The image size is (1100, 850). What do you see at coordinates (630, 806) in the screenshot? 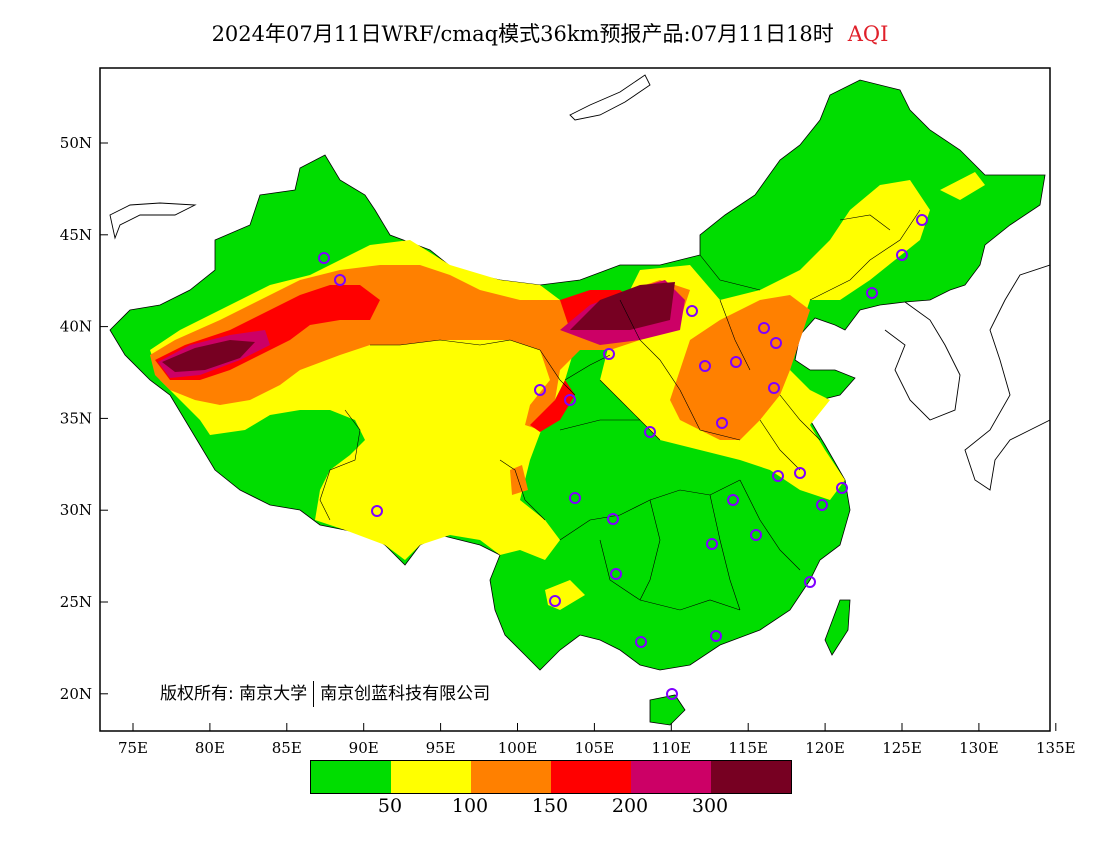
I see `legend-threshold-label: 200` at bounding box center [630, 806].